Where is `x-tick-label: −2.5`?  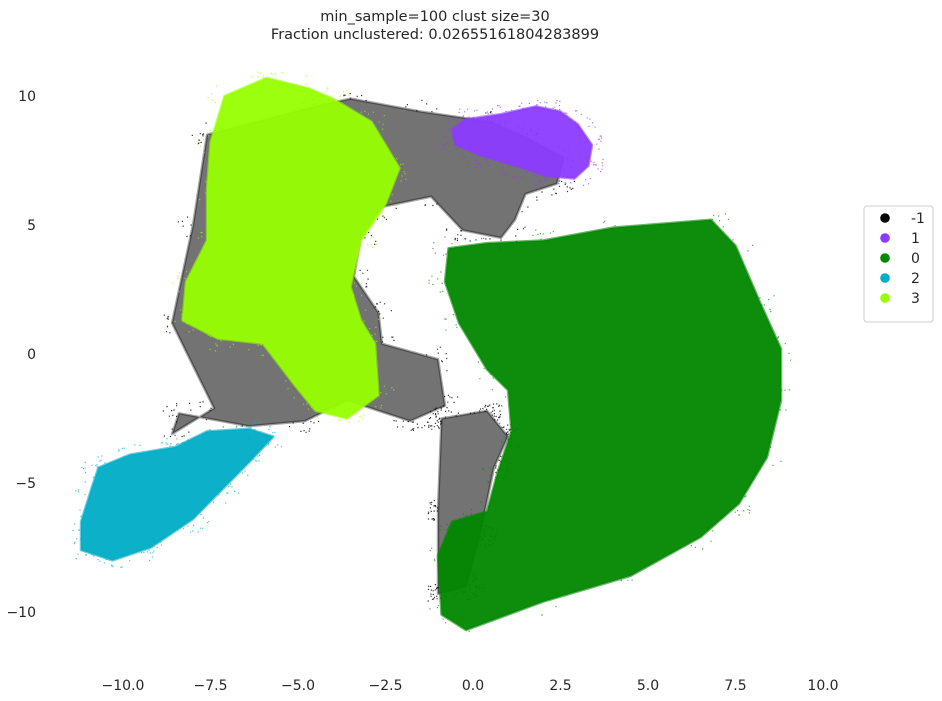
x-tick-label: −2.5 is located at coordinates (386, 686).